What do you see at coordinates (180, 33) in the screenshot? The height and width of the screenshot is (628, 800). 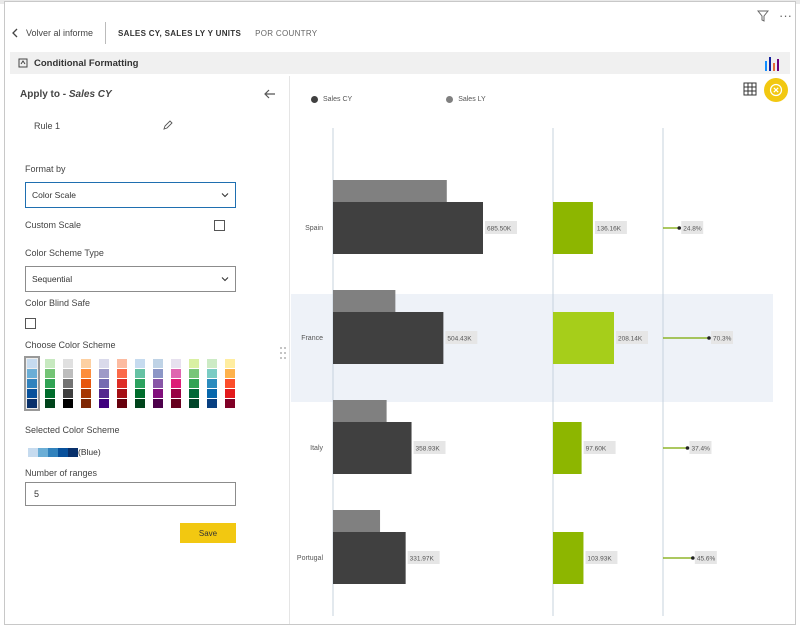 I see `tab-sales-cy-ly-units: SALES CY, SALES LY Y UNITS` at bounding box center [180, 33].